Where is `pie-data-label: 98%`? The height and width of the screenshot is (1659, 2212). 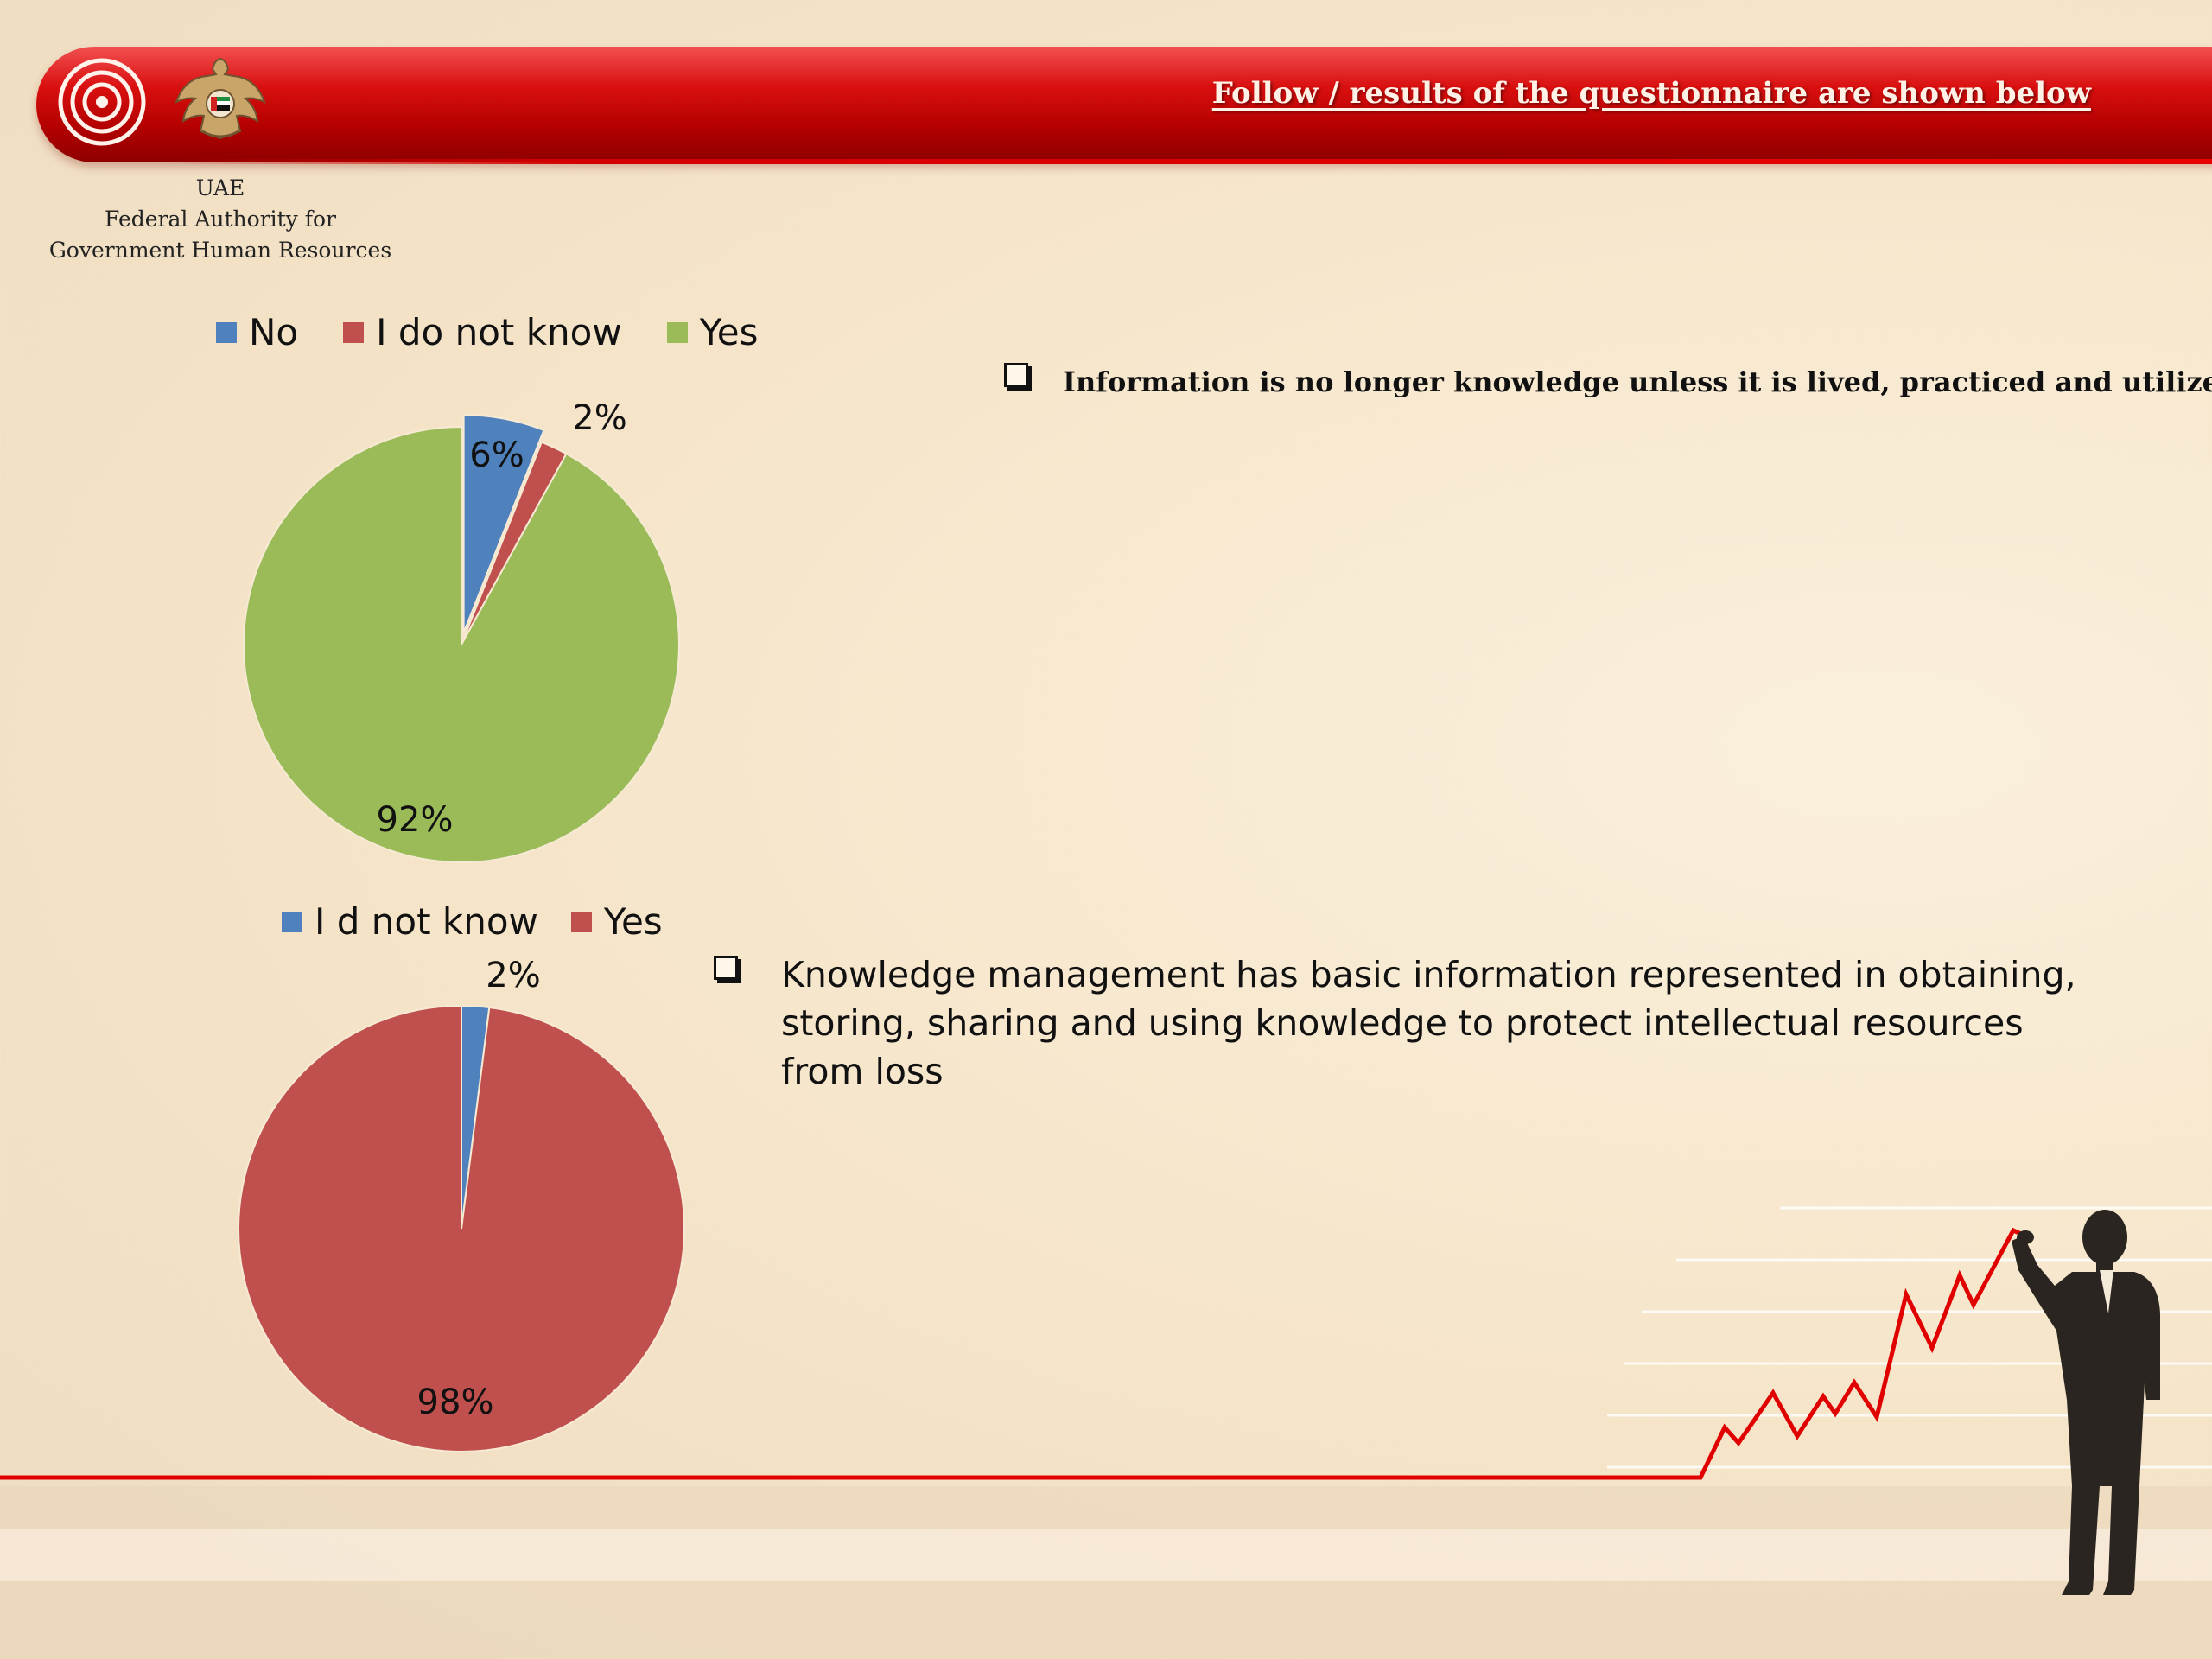
pie-data-label: 98% is located at coordinates (455, 1402).